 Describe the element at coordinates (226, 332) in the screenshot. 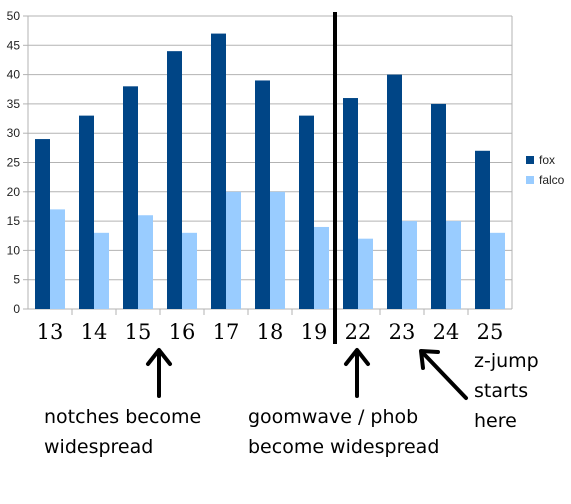

I see `x-tick-label: 17` at that location.